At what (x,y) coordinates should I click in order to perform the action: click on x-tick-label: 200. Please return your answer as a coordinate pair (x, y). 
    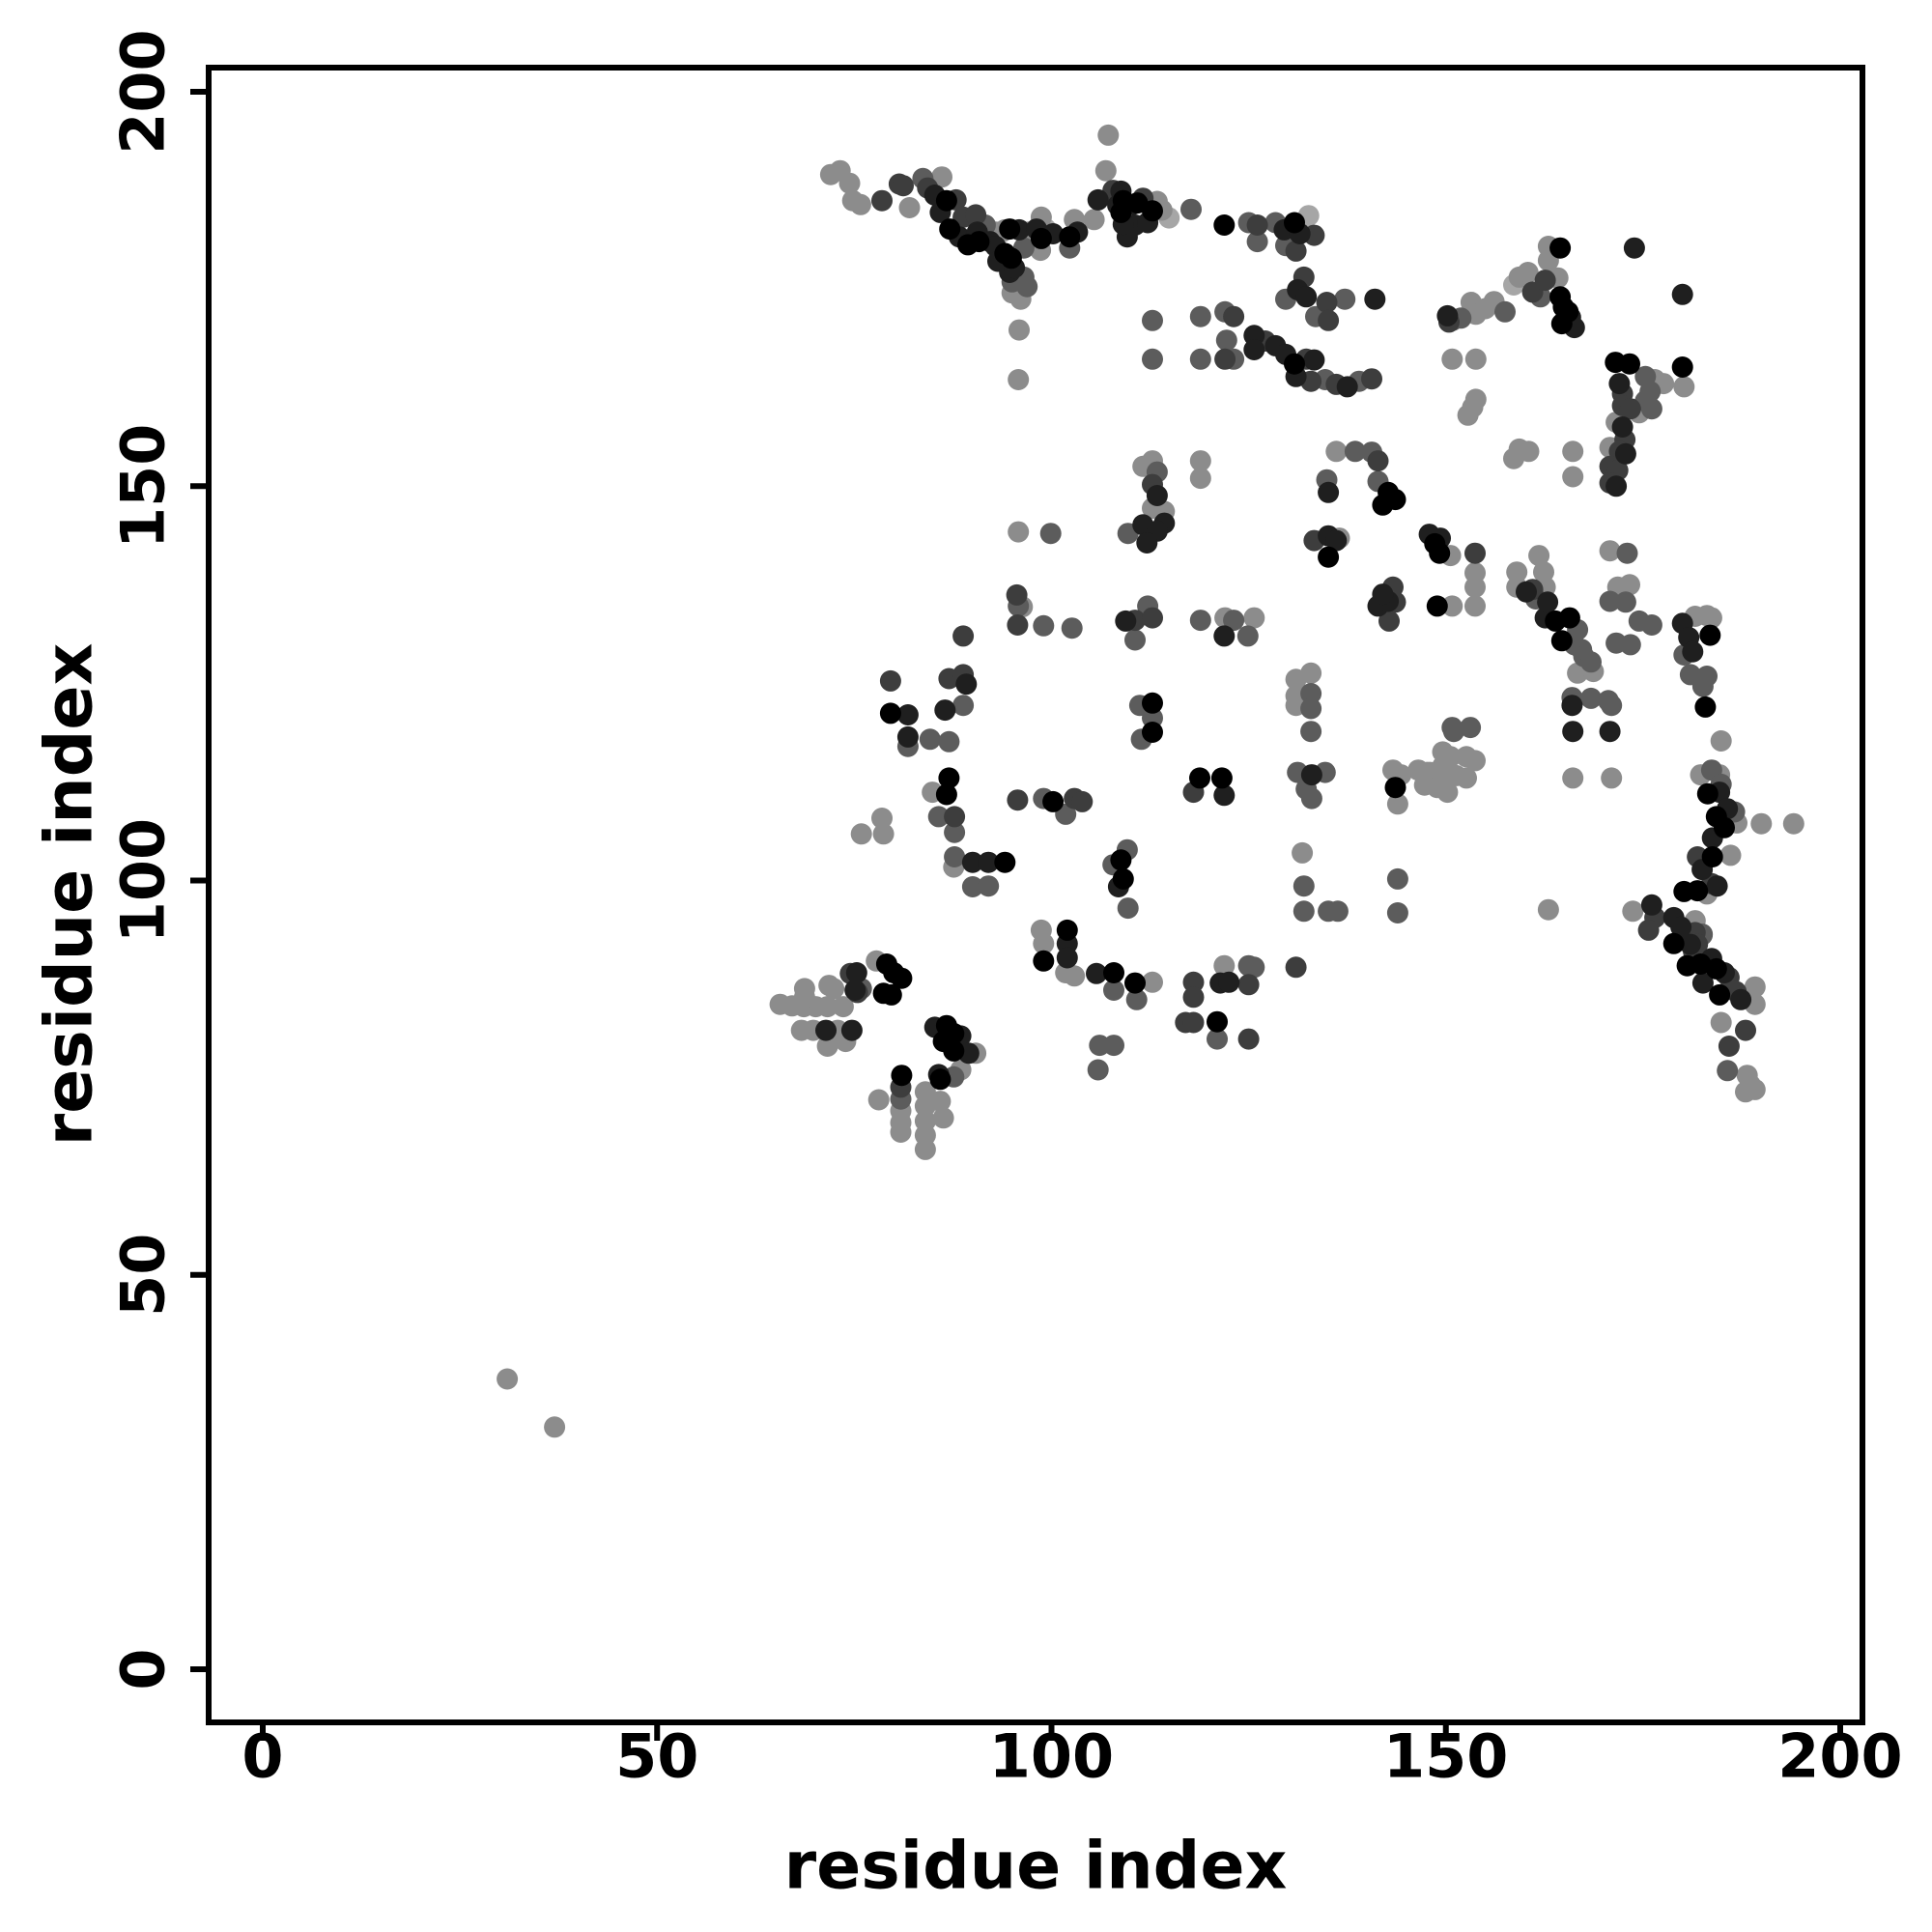
    Looking at the image, I should click on (1839, 1756).